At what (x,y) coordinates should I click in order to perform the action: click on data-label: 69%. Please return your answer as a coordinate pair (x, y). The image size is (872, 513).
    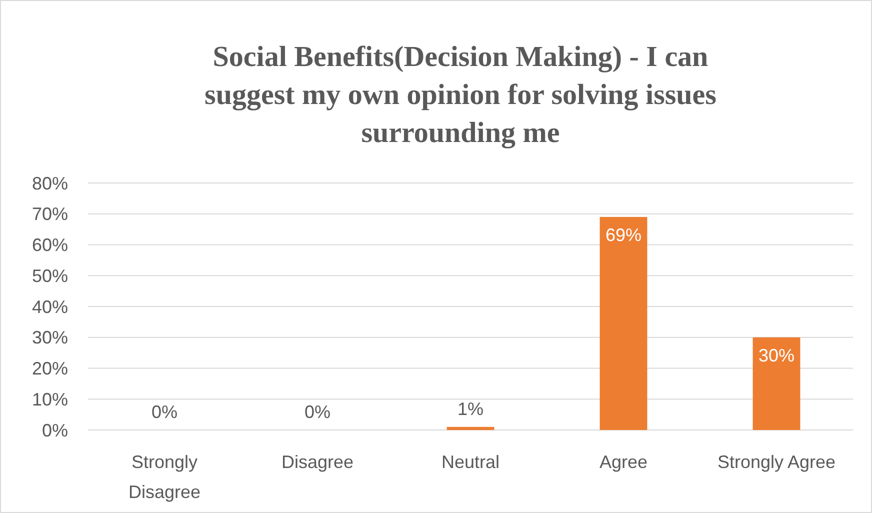
    Looking at the image, I should click on (623, 234).